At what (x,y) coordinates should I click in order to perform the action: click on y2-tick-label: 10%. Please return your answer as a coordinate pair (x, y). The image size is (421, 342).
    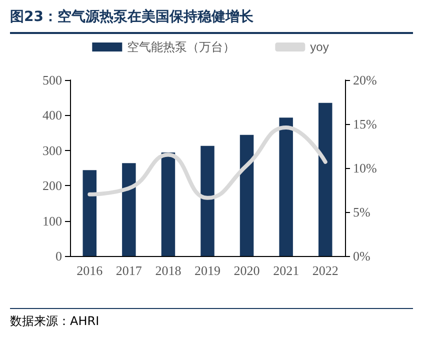
    Looking at the image, I should click on (365, 168).